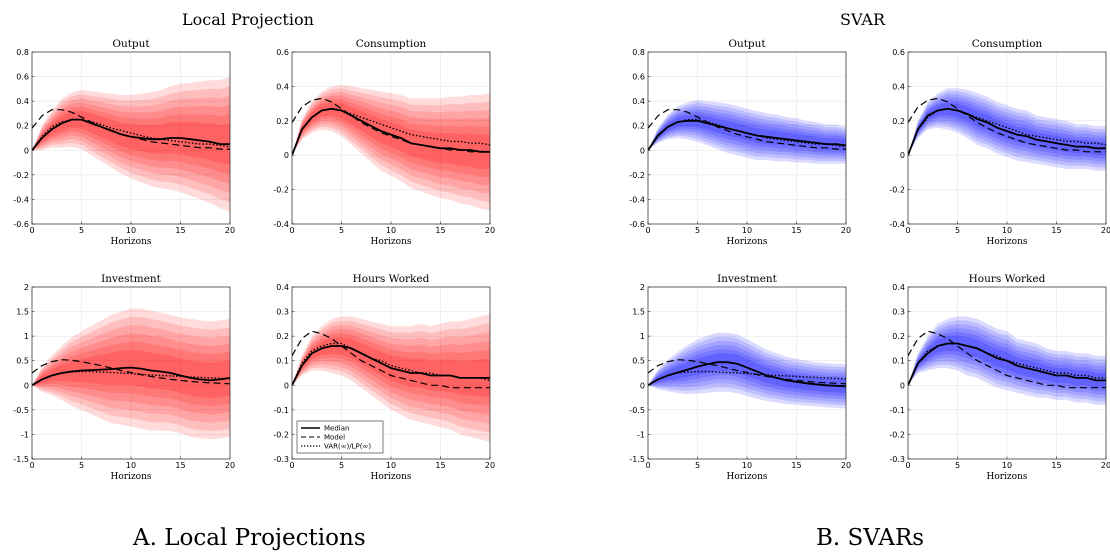  What do you see at coordinates (747, 44) in the screenshot?
I see `subplot-title: Output` at bounding box center [747, 44].